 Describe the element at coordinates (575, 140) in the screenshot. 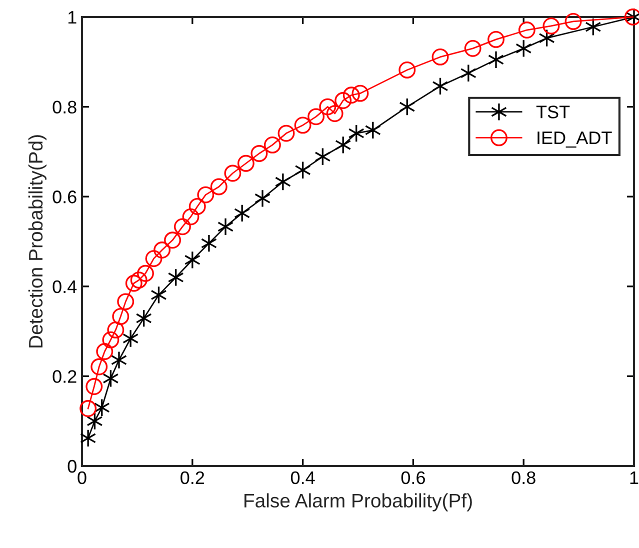

I see `legend-label: IED_ADT` at that location.